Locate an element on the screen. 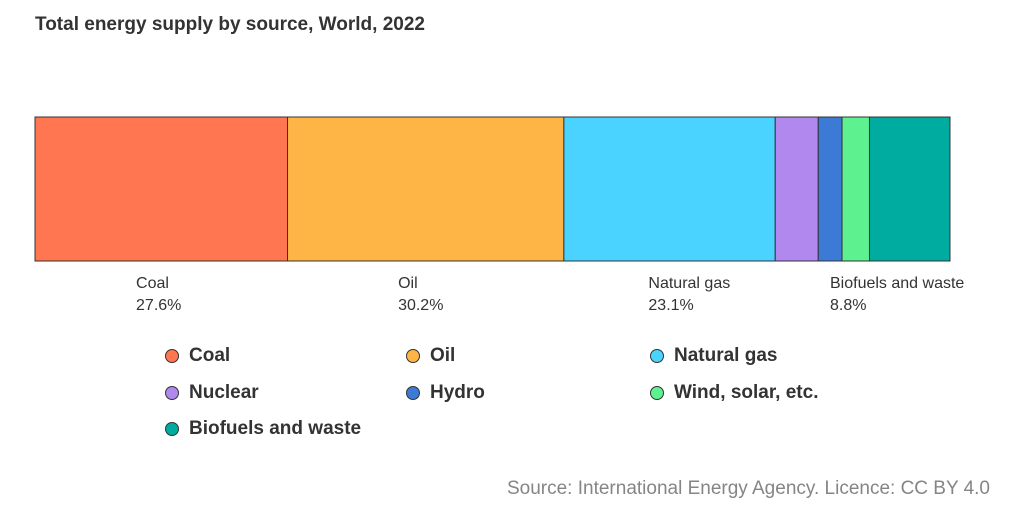 The image size is (1024, 512). legend-item-nuclear: Nuclear is located at coordinates (212, 393).